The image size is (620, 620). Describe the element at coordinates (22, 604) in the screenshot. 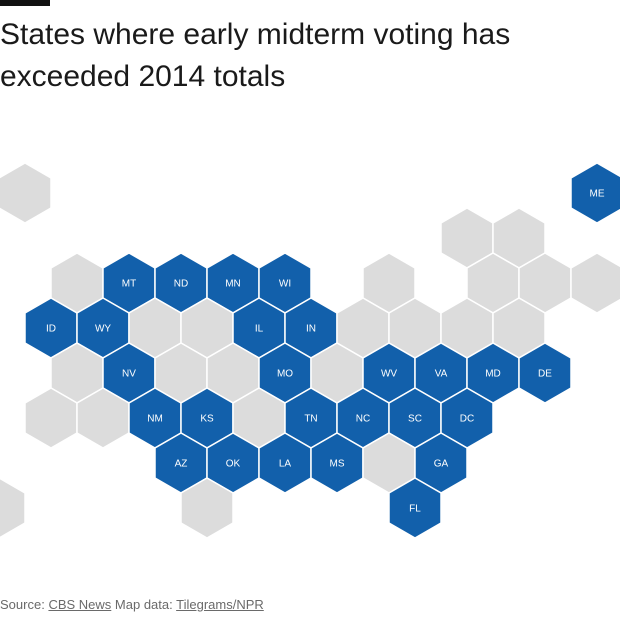

I see `source-label: Source:` at that location.